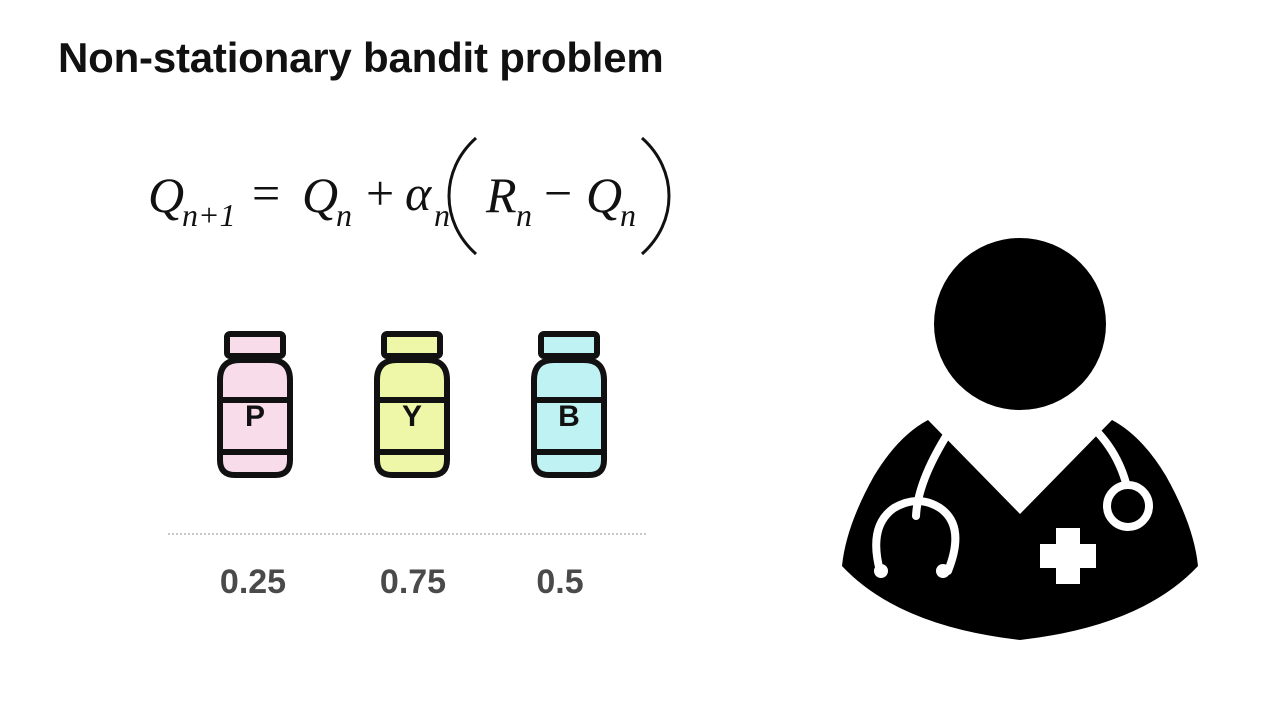 Image resolution: width=1286 pixels, height=704 pixels. I want to click on bottle-p: P, so click(255, 407).